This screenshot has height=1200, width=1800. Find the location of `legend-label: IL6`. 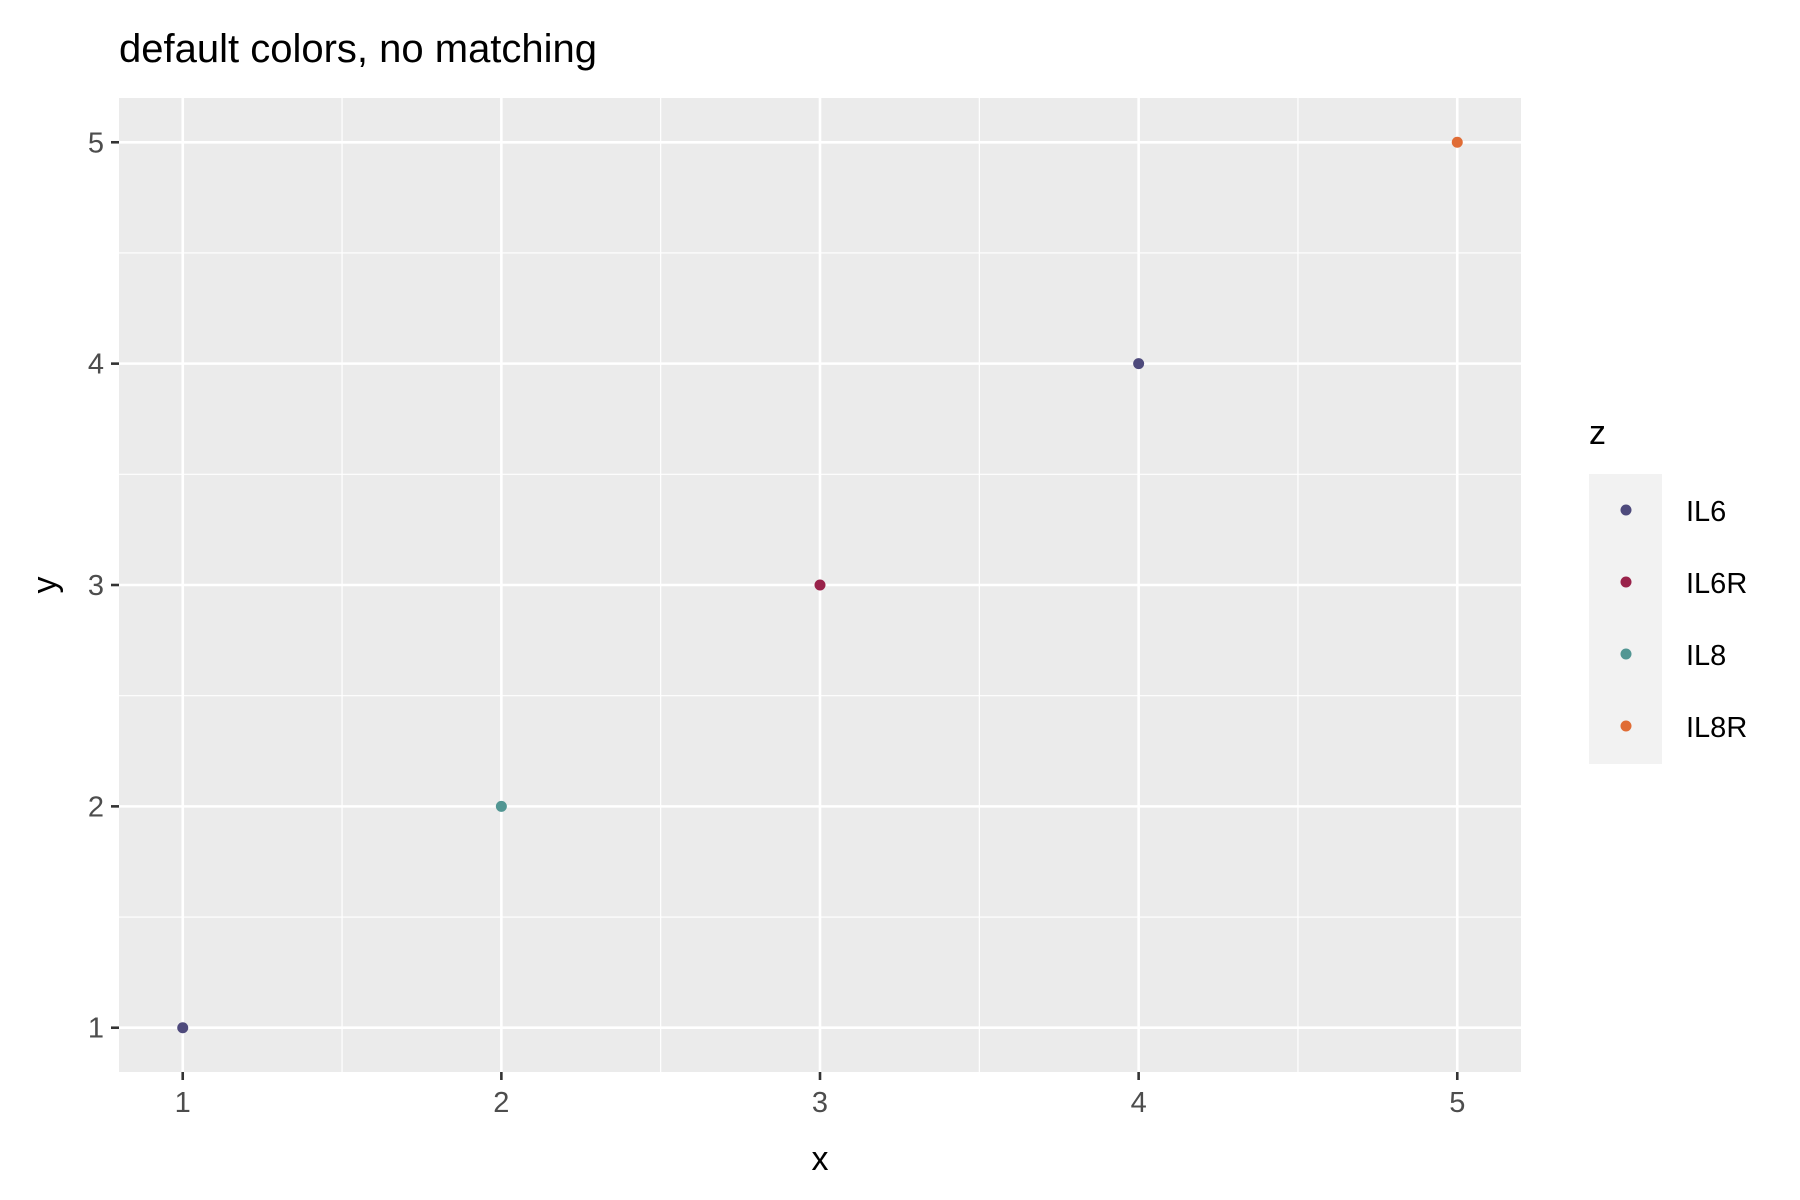

legend-label: IL6 is located at coordinates (1706, 512).